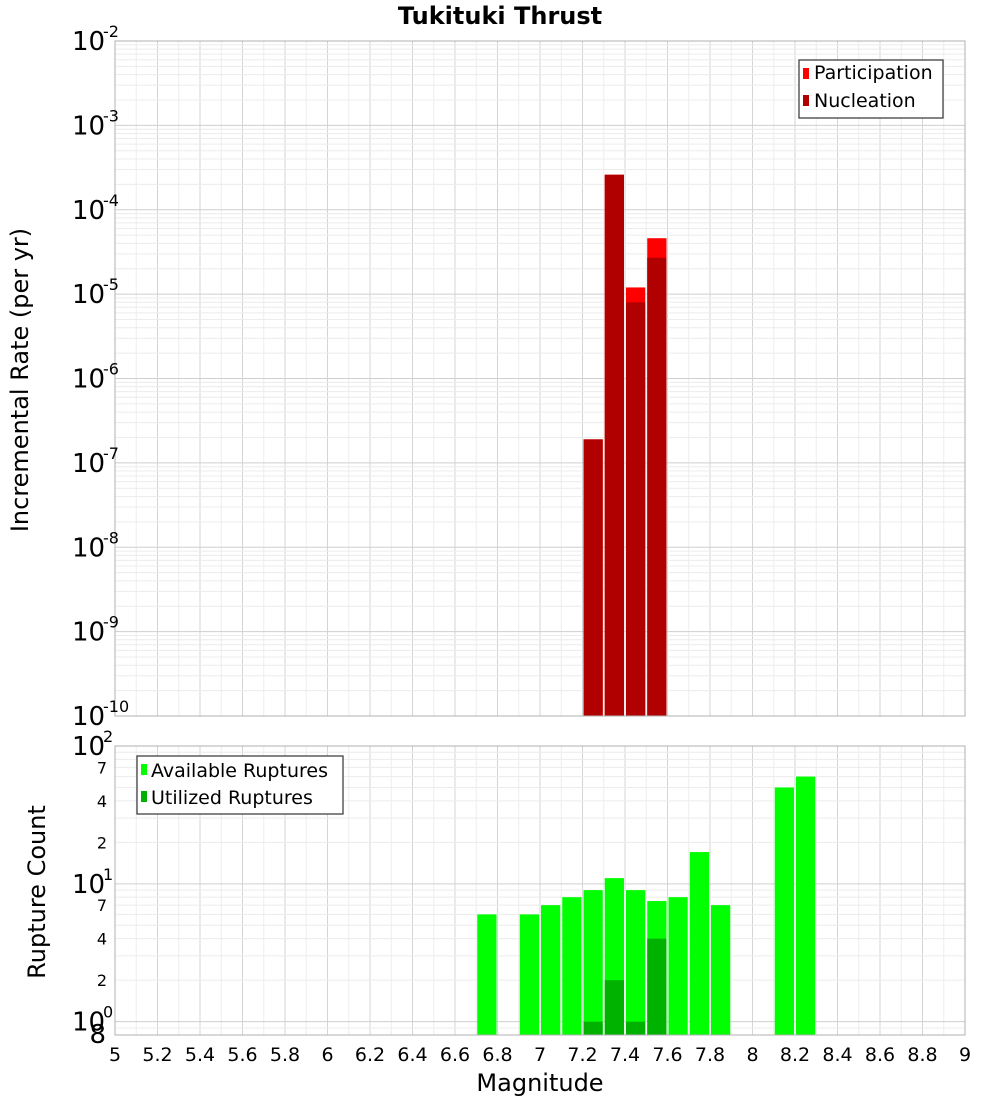  What do you see at coordinates (111, 369) in the screenshot?
I see `top-y-tick-exponent: -6` at bounding box center [111, 369].